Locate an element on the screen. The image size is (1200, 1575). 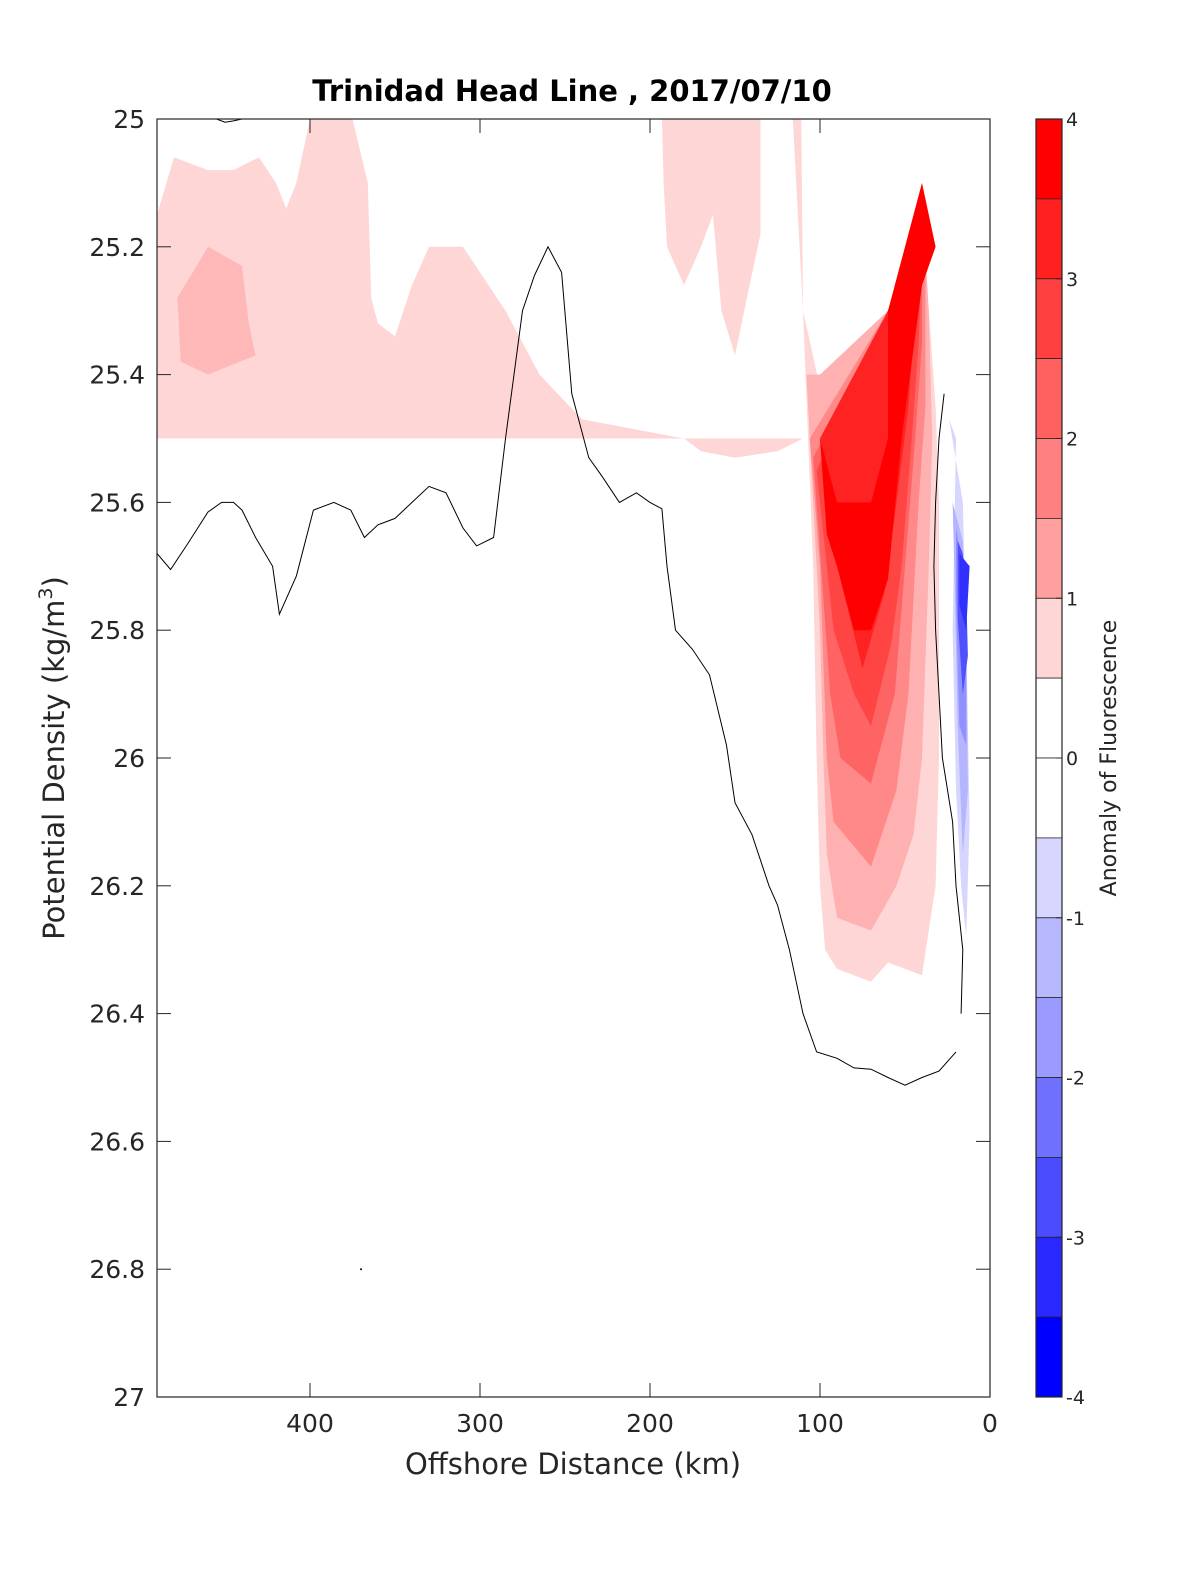
y-axis-title-close: ) is located at coordinates (54, 581).